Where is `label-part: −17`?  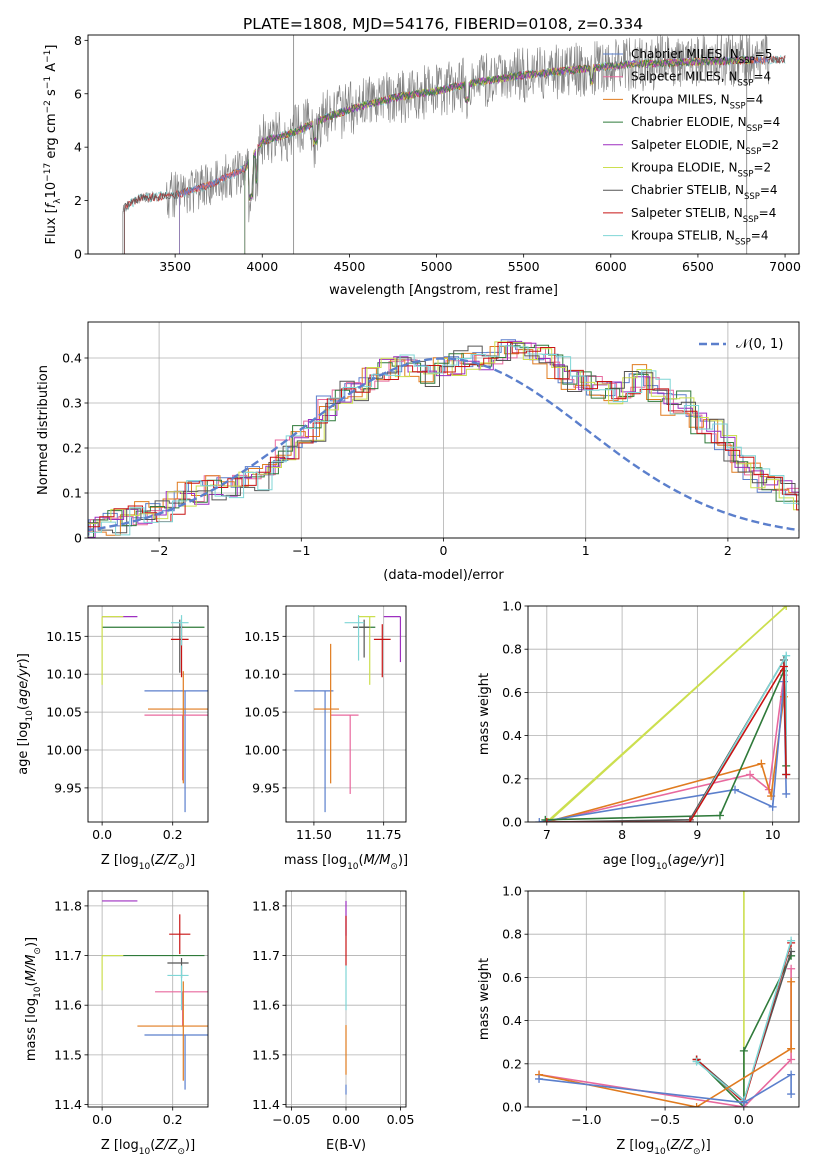
label-part: −17 is located at coordinates (48, 172).